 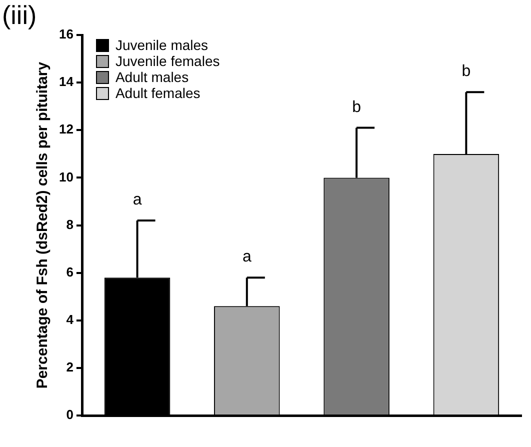 What do you see at coordinates (66, 129) in the screenshot?
I see `y-tick-label: 12` at bounding box center [66, 129].